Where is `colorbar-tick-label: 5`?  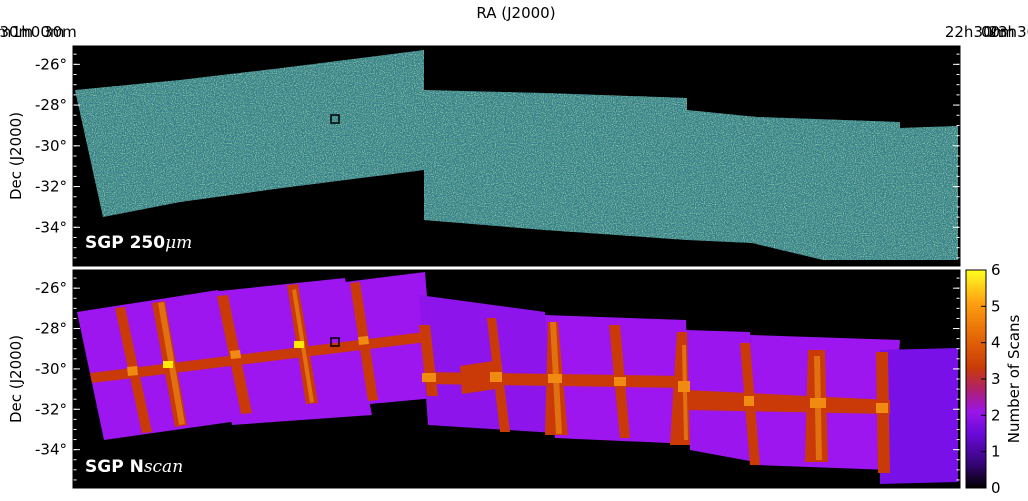 colorbar-tick-label: 5 is located at coordinates (996, 306).